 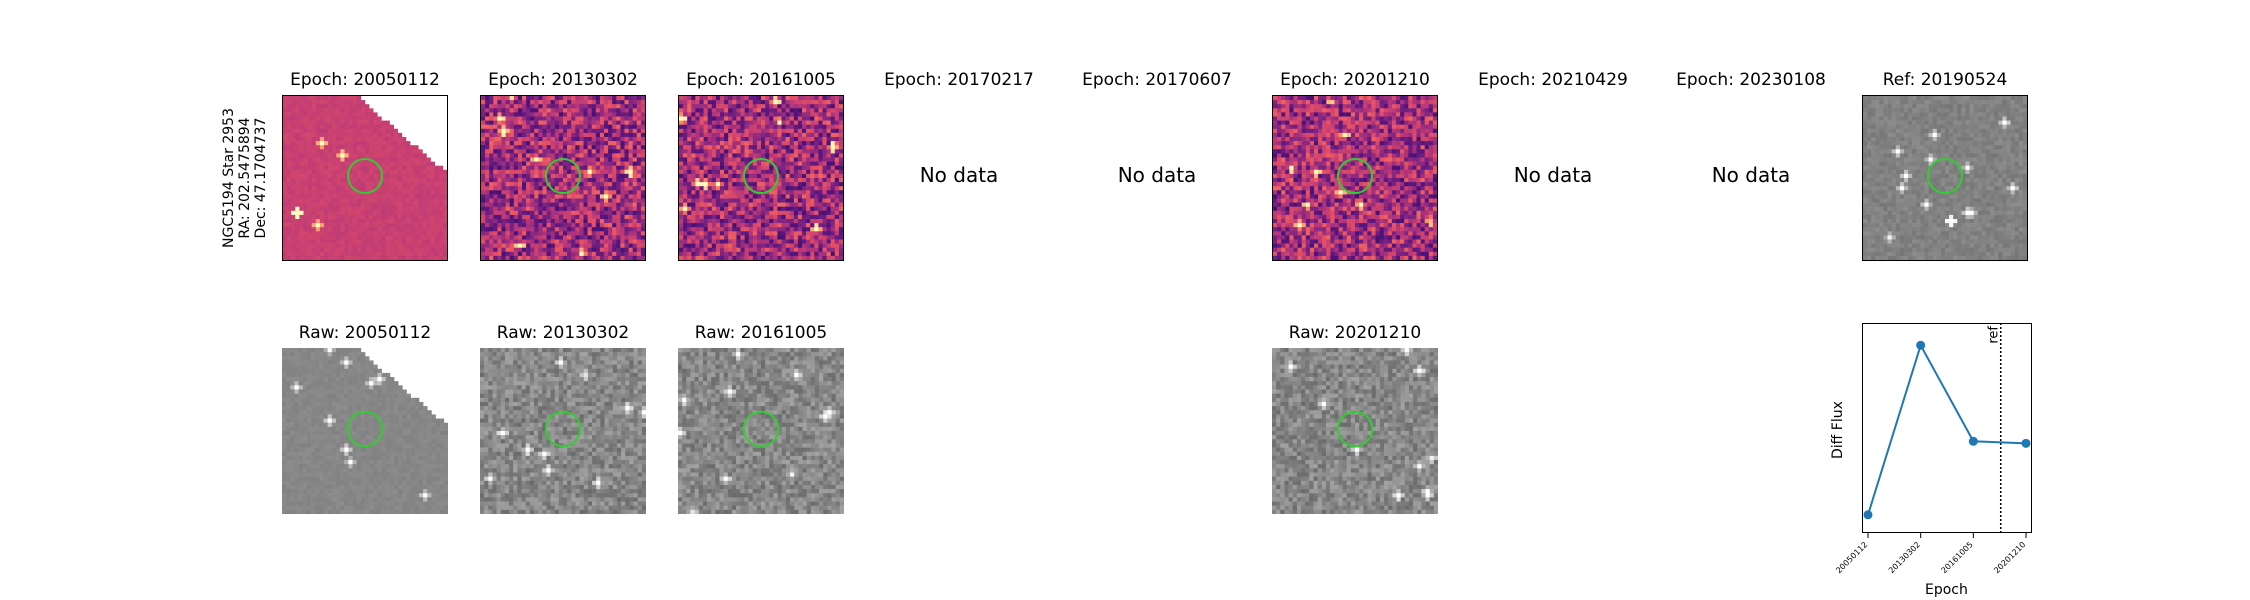 What do you see at coordinates (761, 80) in the screenshot?
I see `epoch-title-3: Epoch: 20161005` at bounding box center [761, 80].